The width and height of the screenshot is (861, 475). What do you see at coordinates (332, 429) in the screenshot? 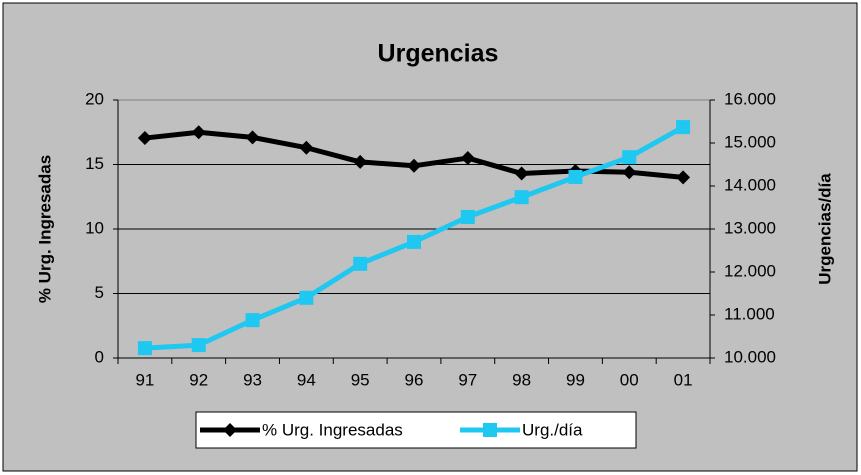
I see `legend-label: % Urg. Ingresadas` at bounding box center [332, 429].